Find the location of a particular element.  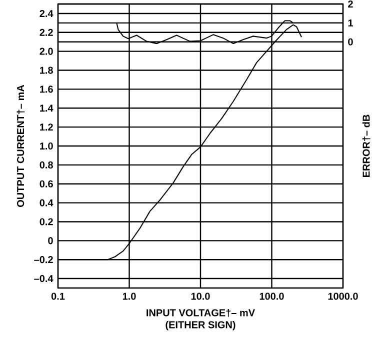

y-tick-label: 1.4 is located at coordinates (47, 108).